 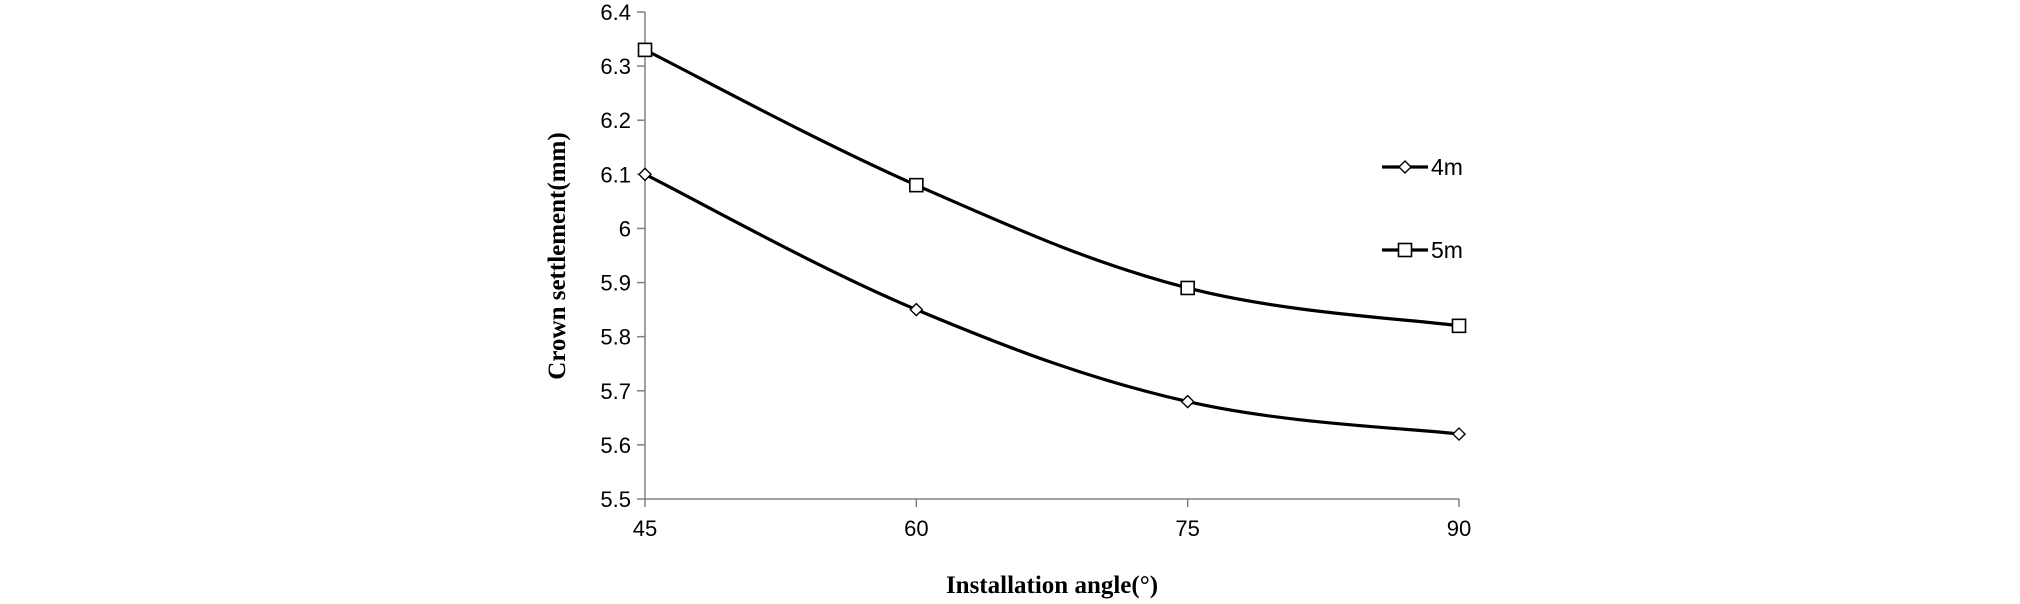 What do you see at coordinates (1052, 585) in the screenshot?
I see `x-axis-title: Installation angle(°)` at bounding box center [1052, 585].